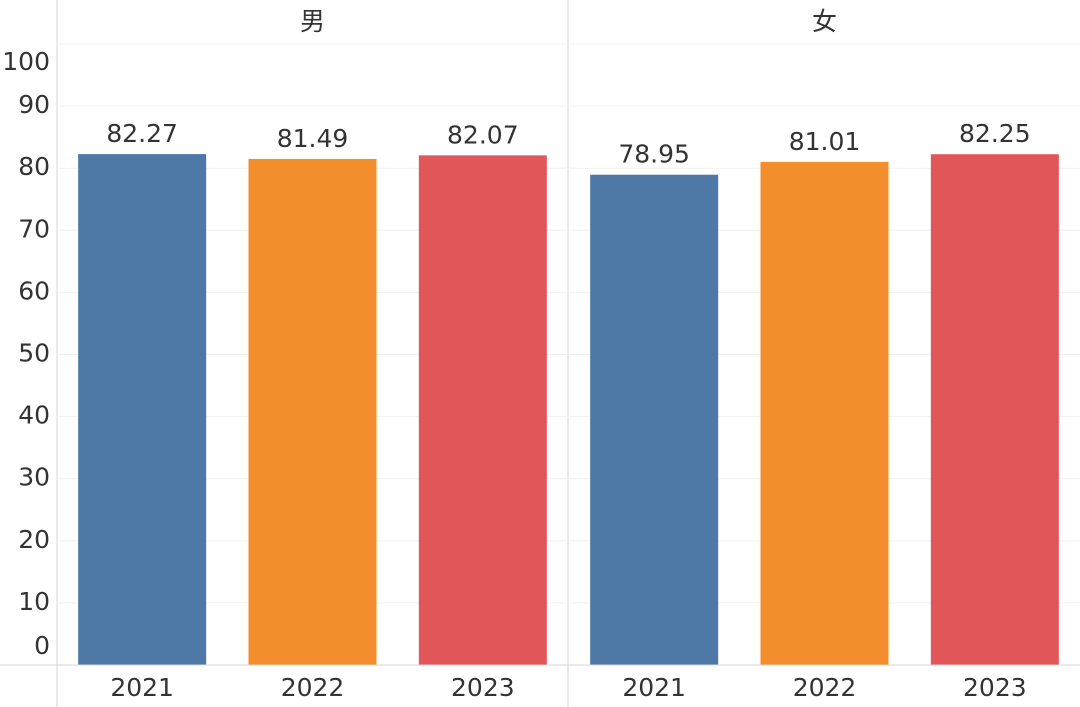 The width and height of the screenshot is (1080, 707). What do you see at coordinates (34, 104) in the screenshot?
I see `y-tick-label: 90` at bounding box center [34, 104].